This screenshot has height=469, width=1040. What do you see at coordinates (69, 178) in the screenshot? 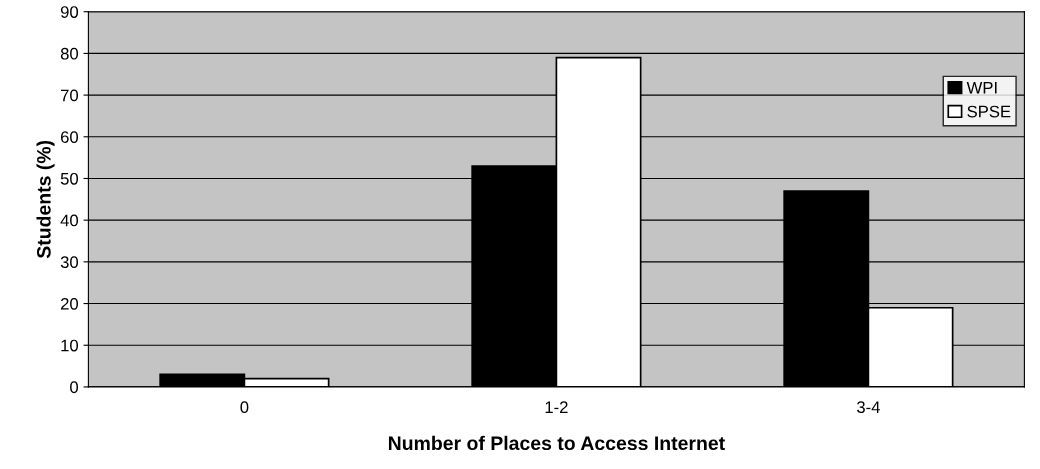
I see `y-tick-label: 50` at bounding box center [69, 178].